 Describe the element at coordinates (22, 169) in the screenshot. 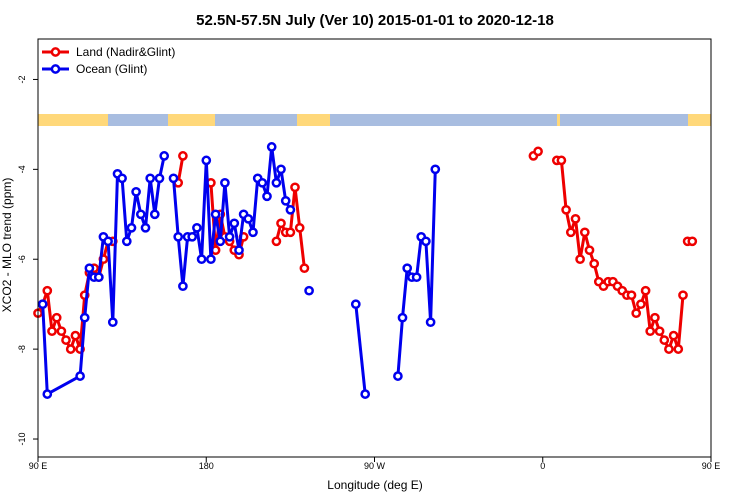

I see `y-tick-label: -4` at that location.